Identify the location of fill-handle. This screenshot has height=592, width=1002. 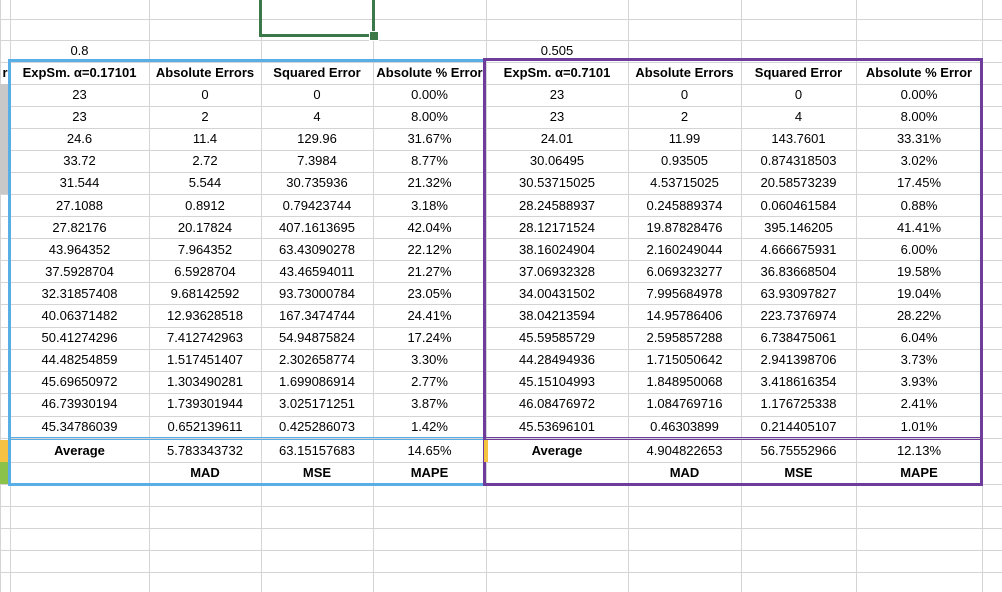
(374, 36).